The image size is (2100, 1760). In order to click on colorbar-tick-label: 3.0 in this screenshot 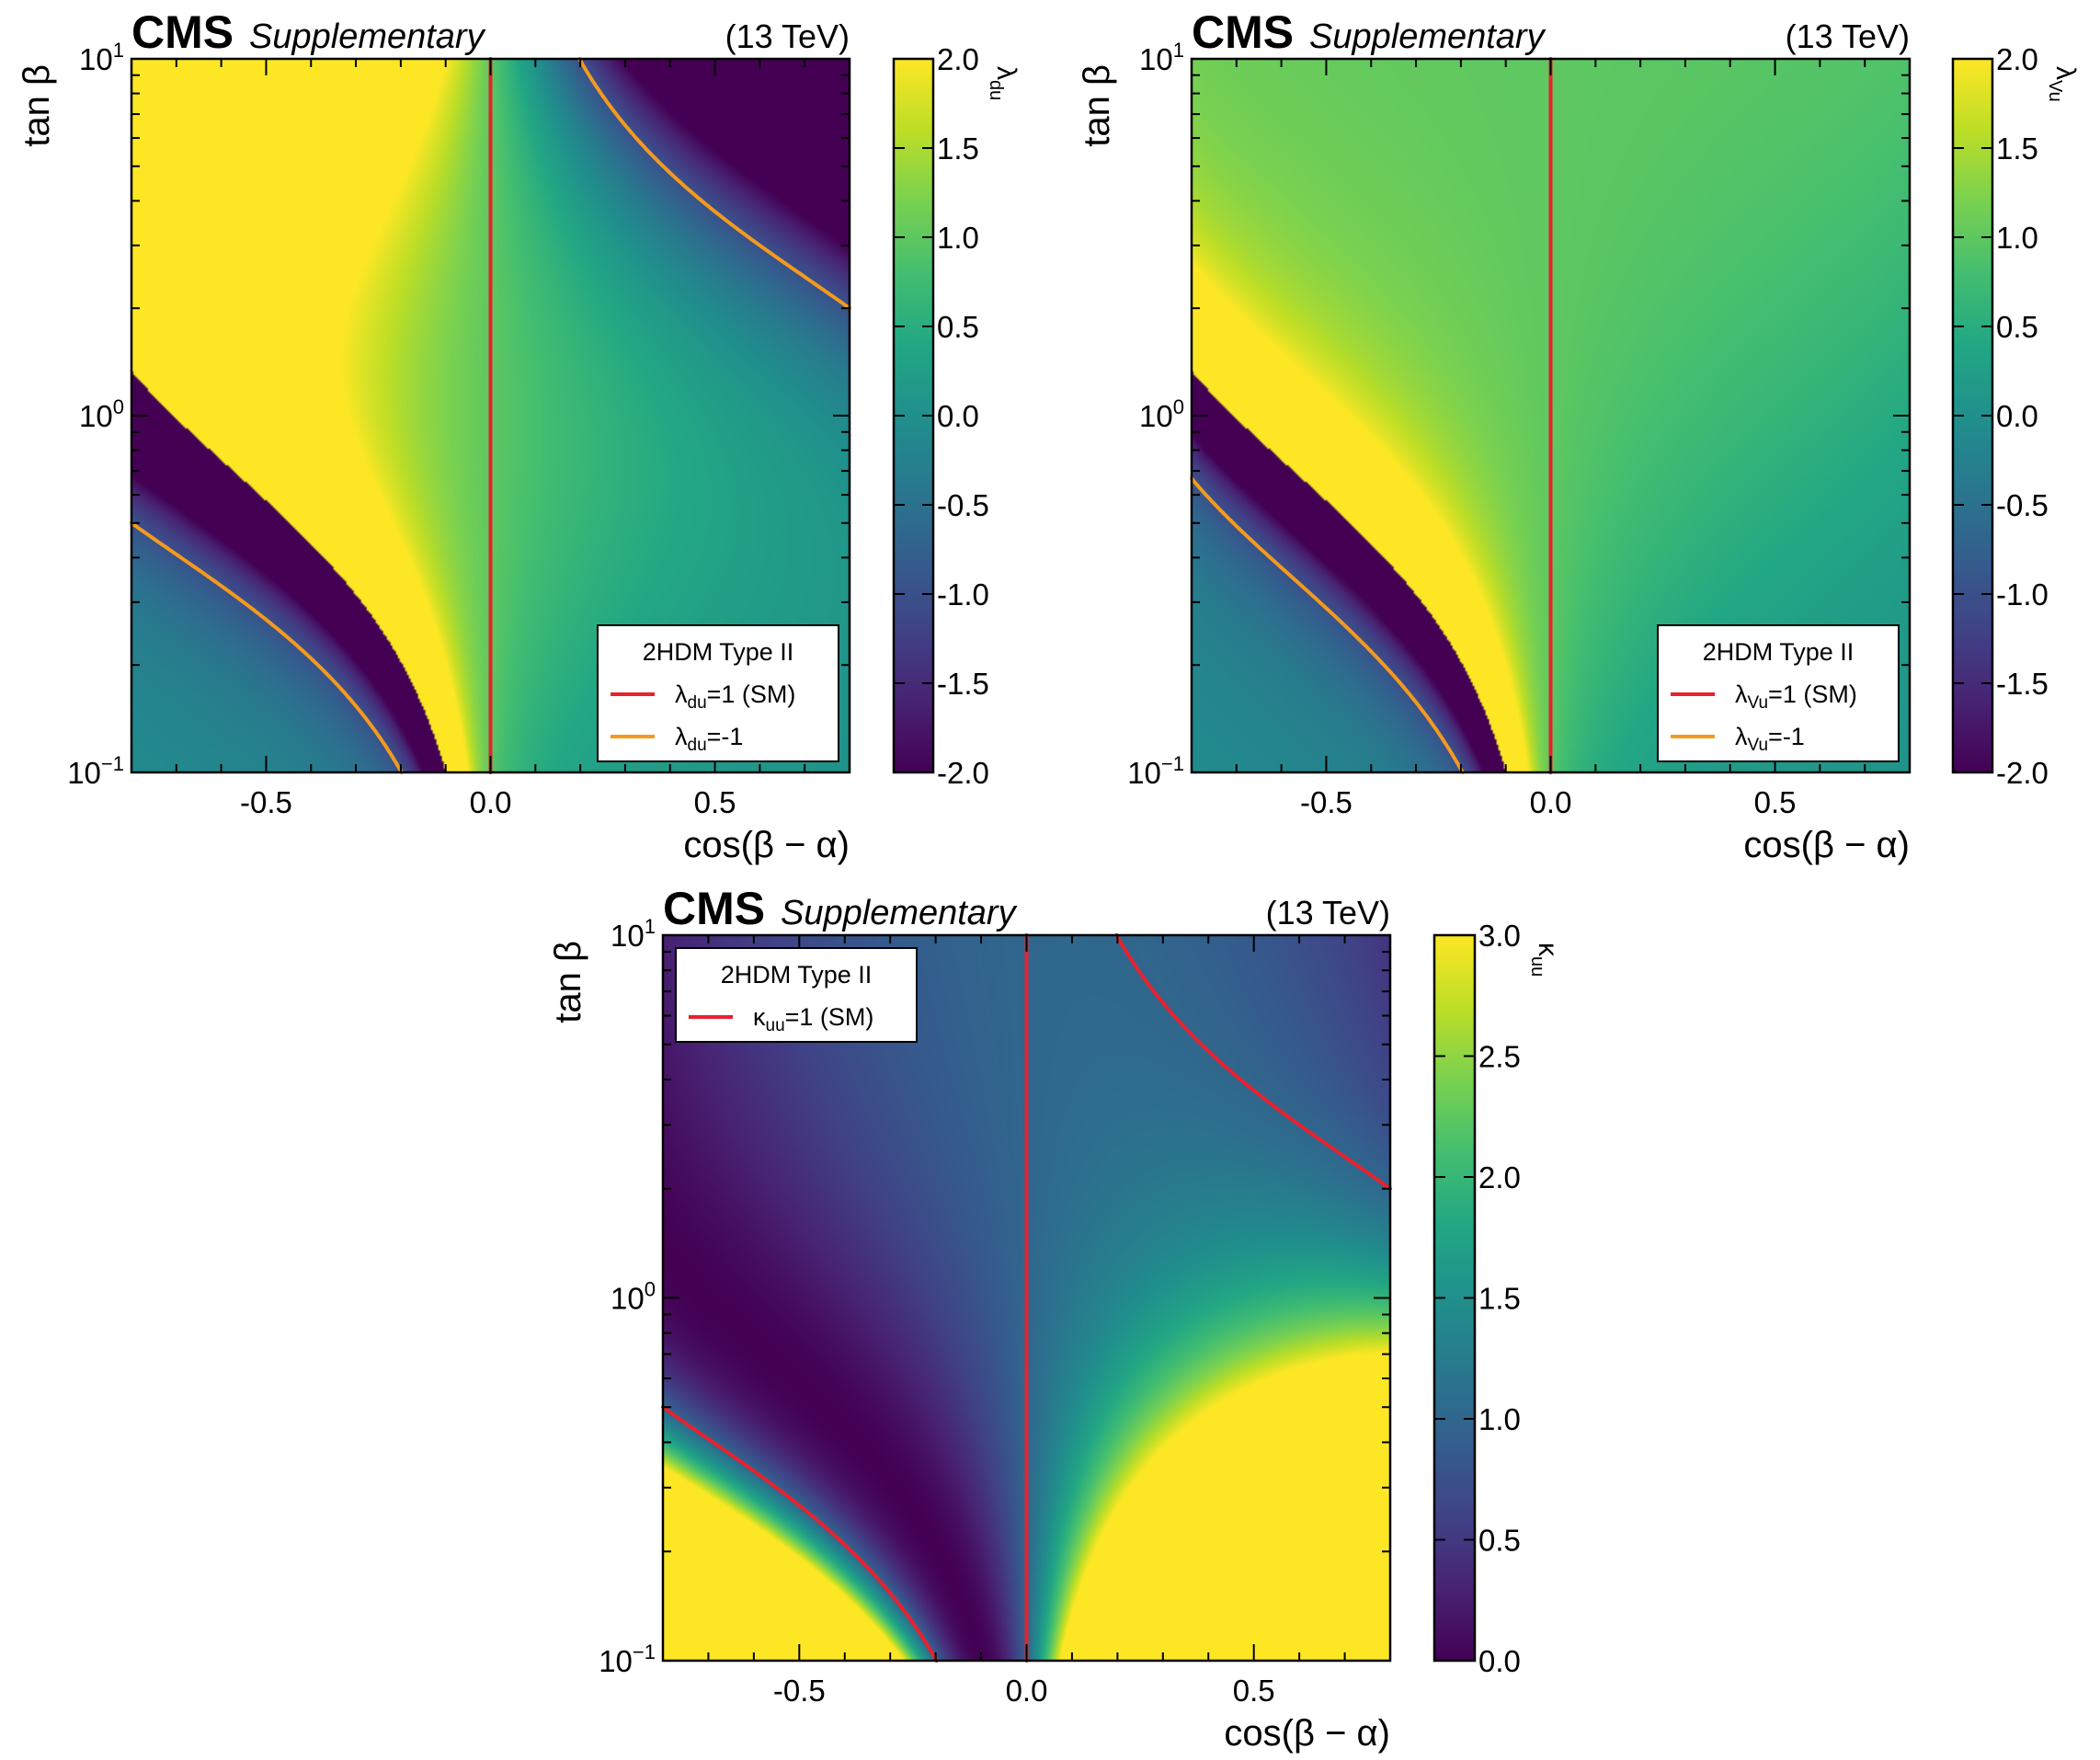, I will do `click(1499, 936)`.